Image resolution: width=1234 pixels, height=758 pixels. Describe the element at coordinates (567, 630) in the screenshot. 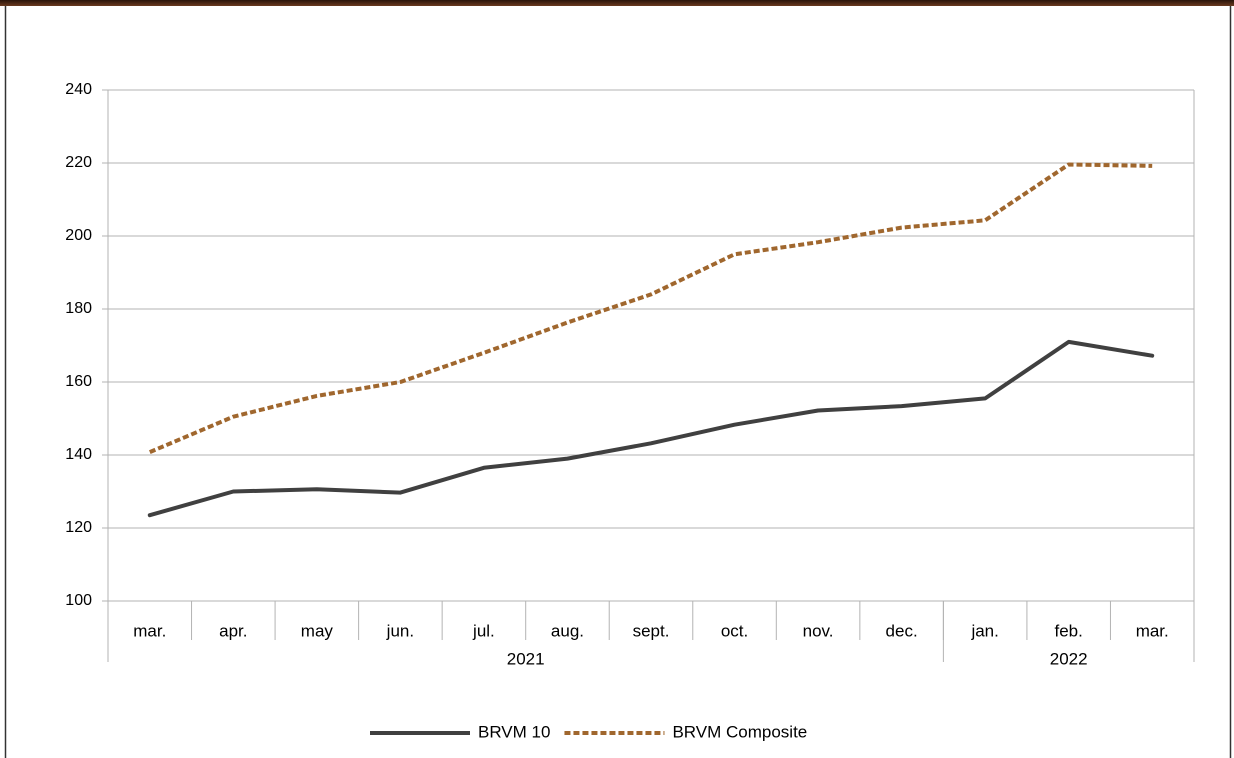

I see `x-tick-label: aug.` at that location.